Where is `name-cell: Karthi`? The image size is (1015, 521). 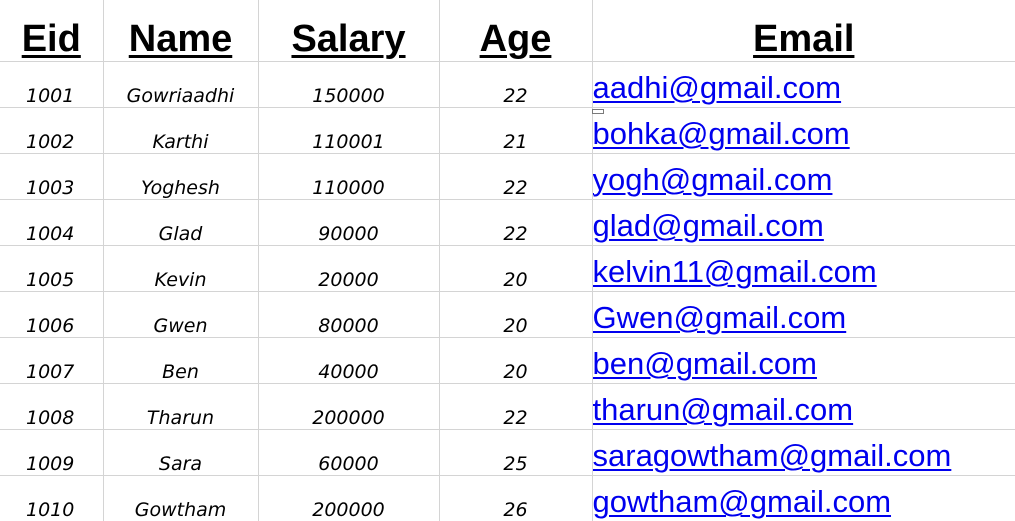
name-cell: Karthi is located at coordinates (181, 130).